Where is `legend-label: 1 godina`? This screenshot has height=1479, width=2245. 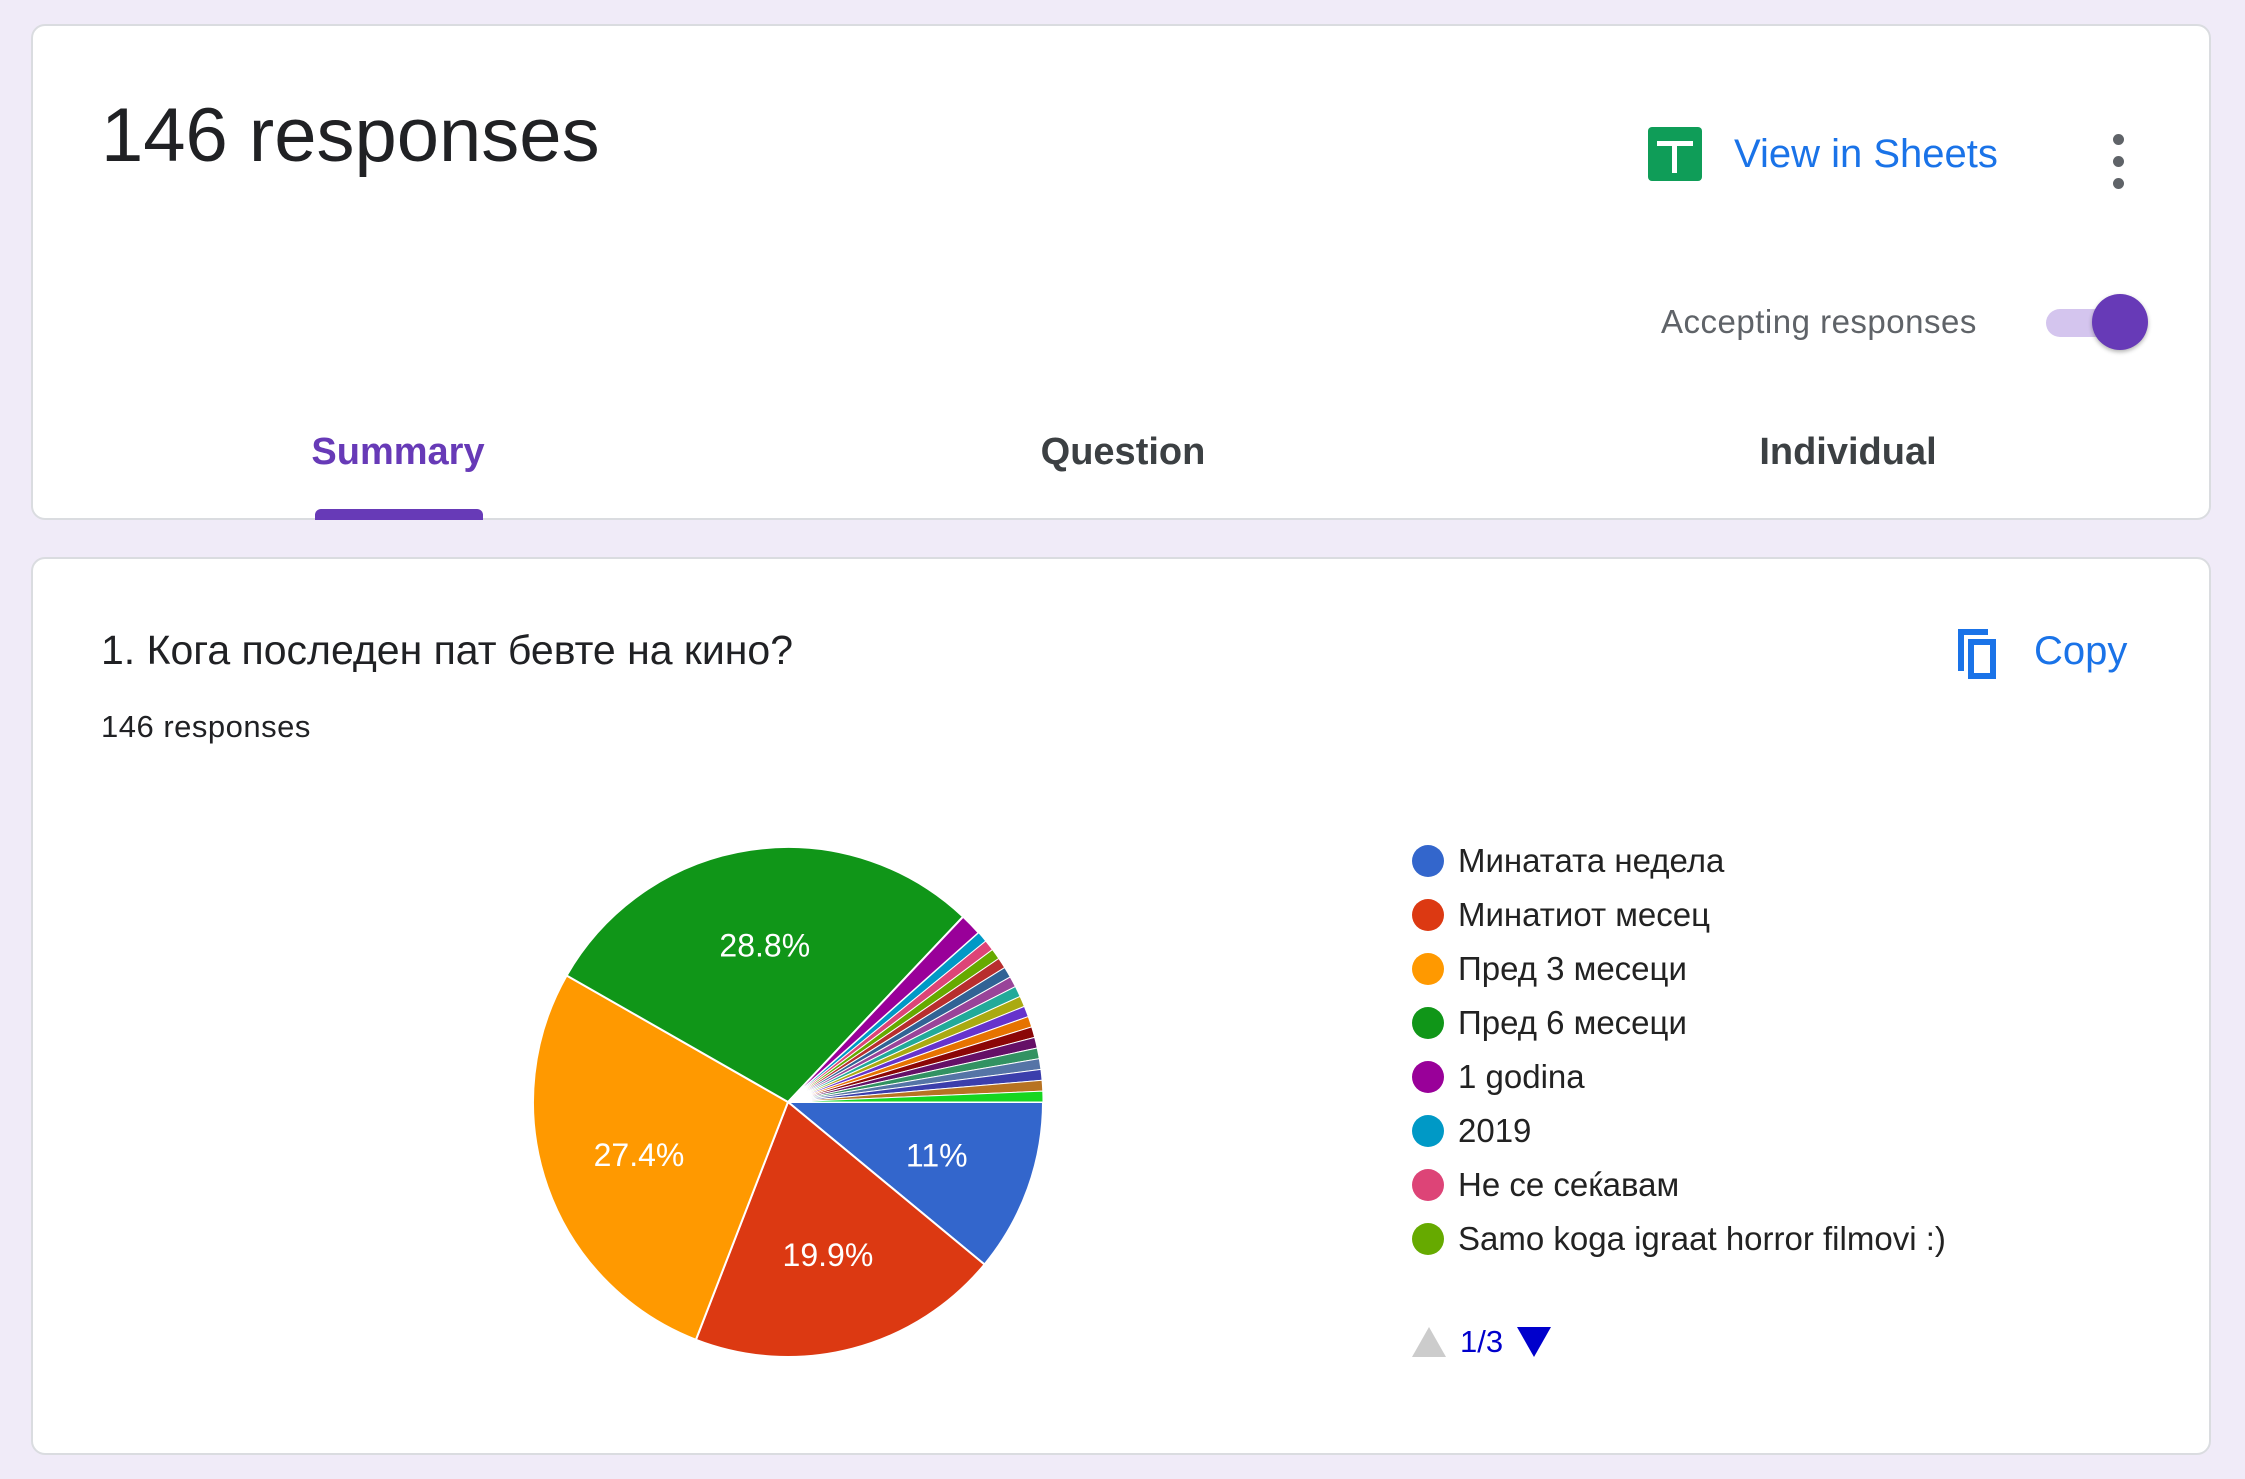
legend-label: 1 godina is located at coordinates (1521, 1076).